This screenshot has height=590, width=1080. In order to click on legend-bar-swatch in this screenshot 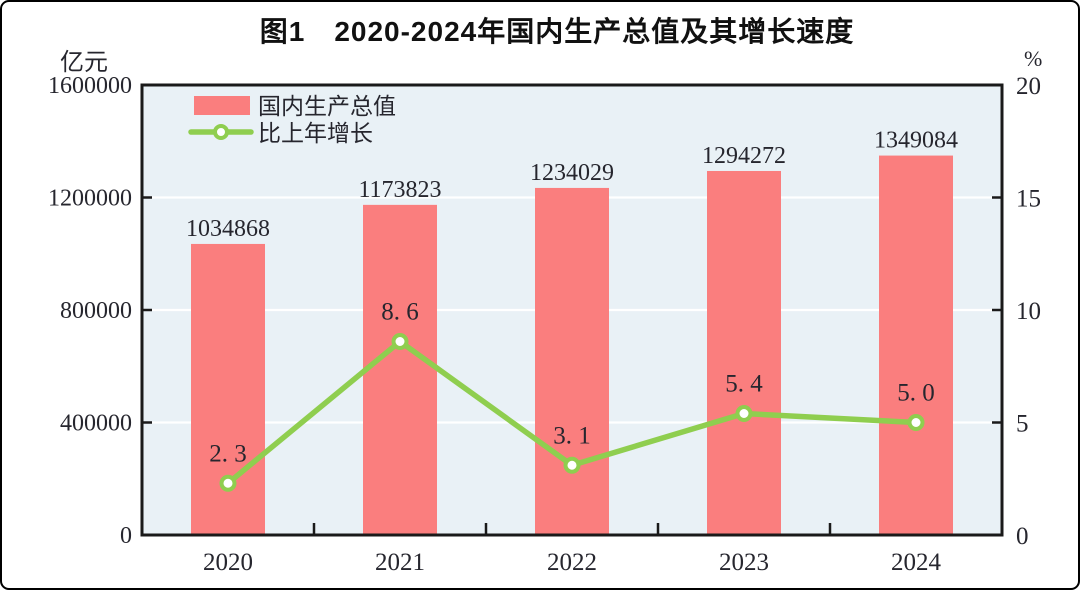, I will do `click(222, 105)`.